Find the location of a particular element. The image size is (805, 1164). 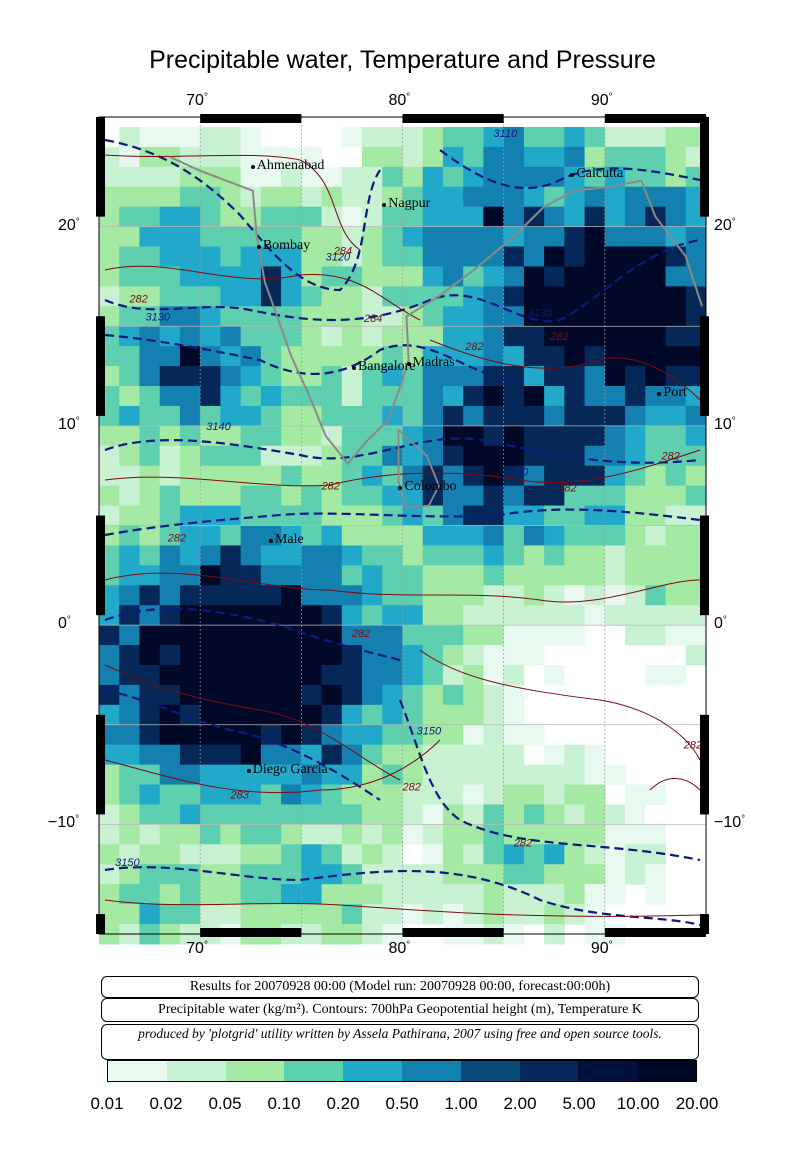

lat-tick-left: 20° is located at coordinates (69, 225).